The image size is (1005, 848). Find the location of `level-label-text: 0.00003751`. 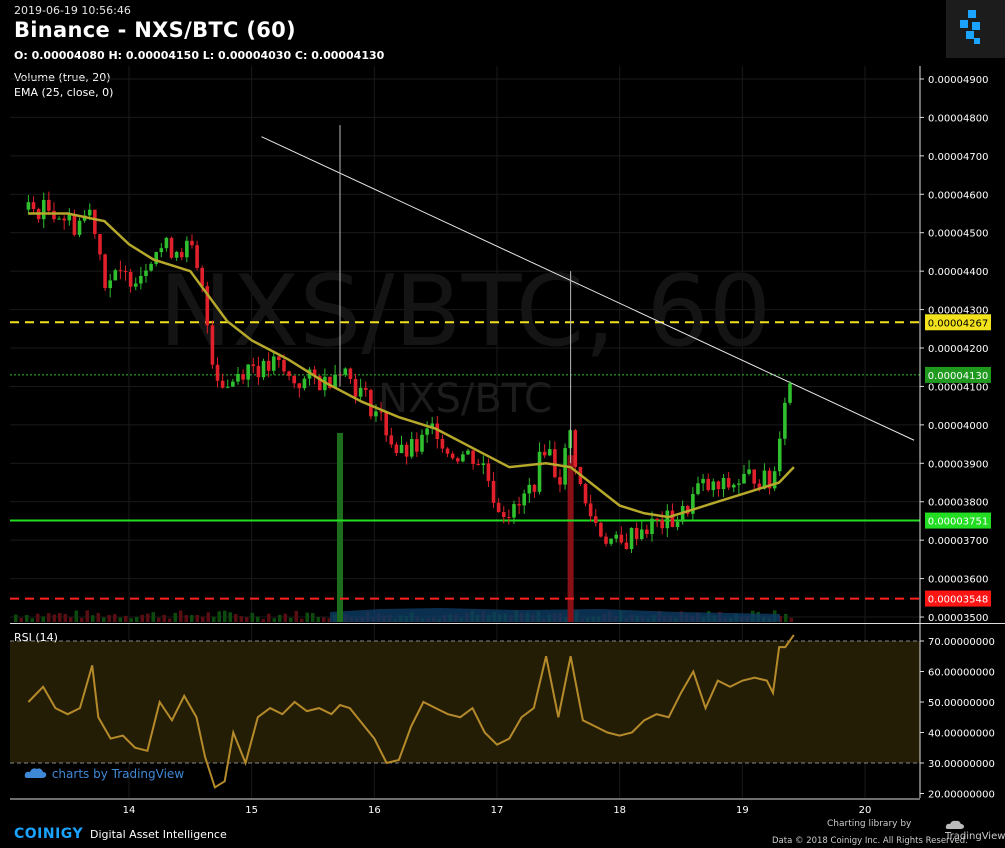

level-label-text: 0.00003751 is located at coordinates (958, 522).